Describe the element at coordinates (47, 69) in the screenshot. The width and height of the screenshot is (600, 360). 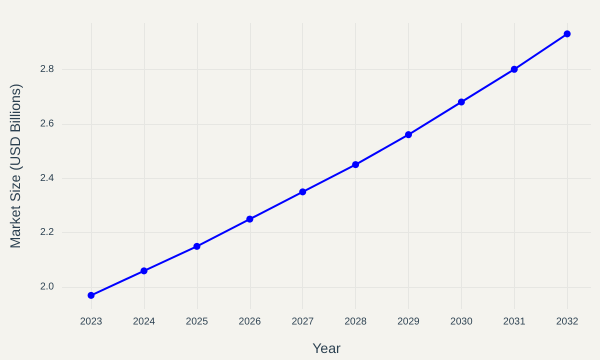
I see `y-tick-label: 2.8` at that location.